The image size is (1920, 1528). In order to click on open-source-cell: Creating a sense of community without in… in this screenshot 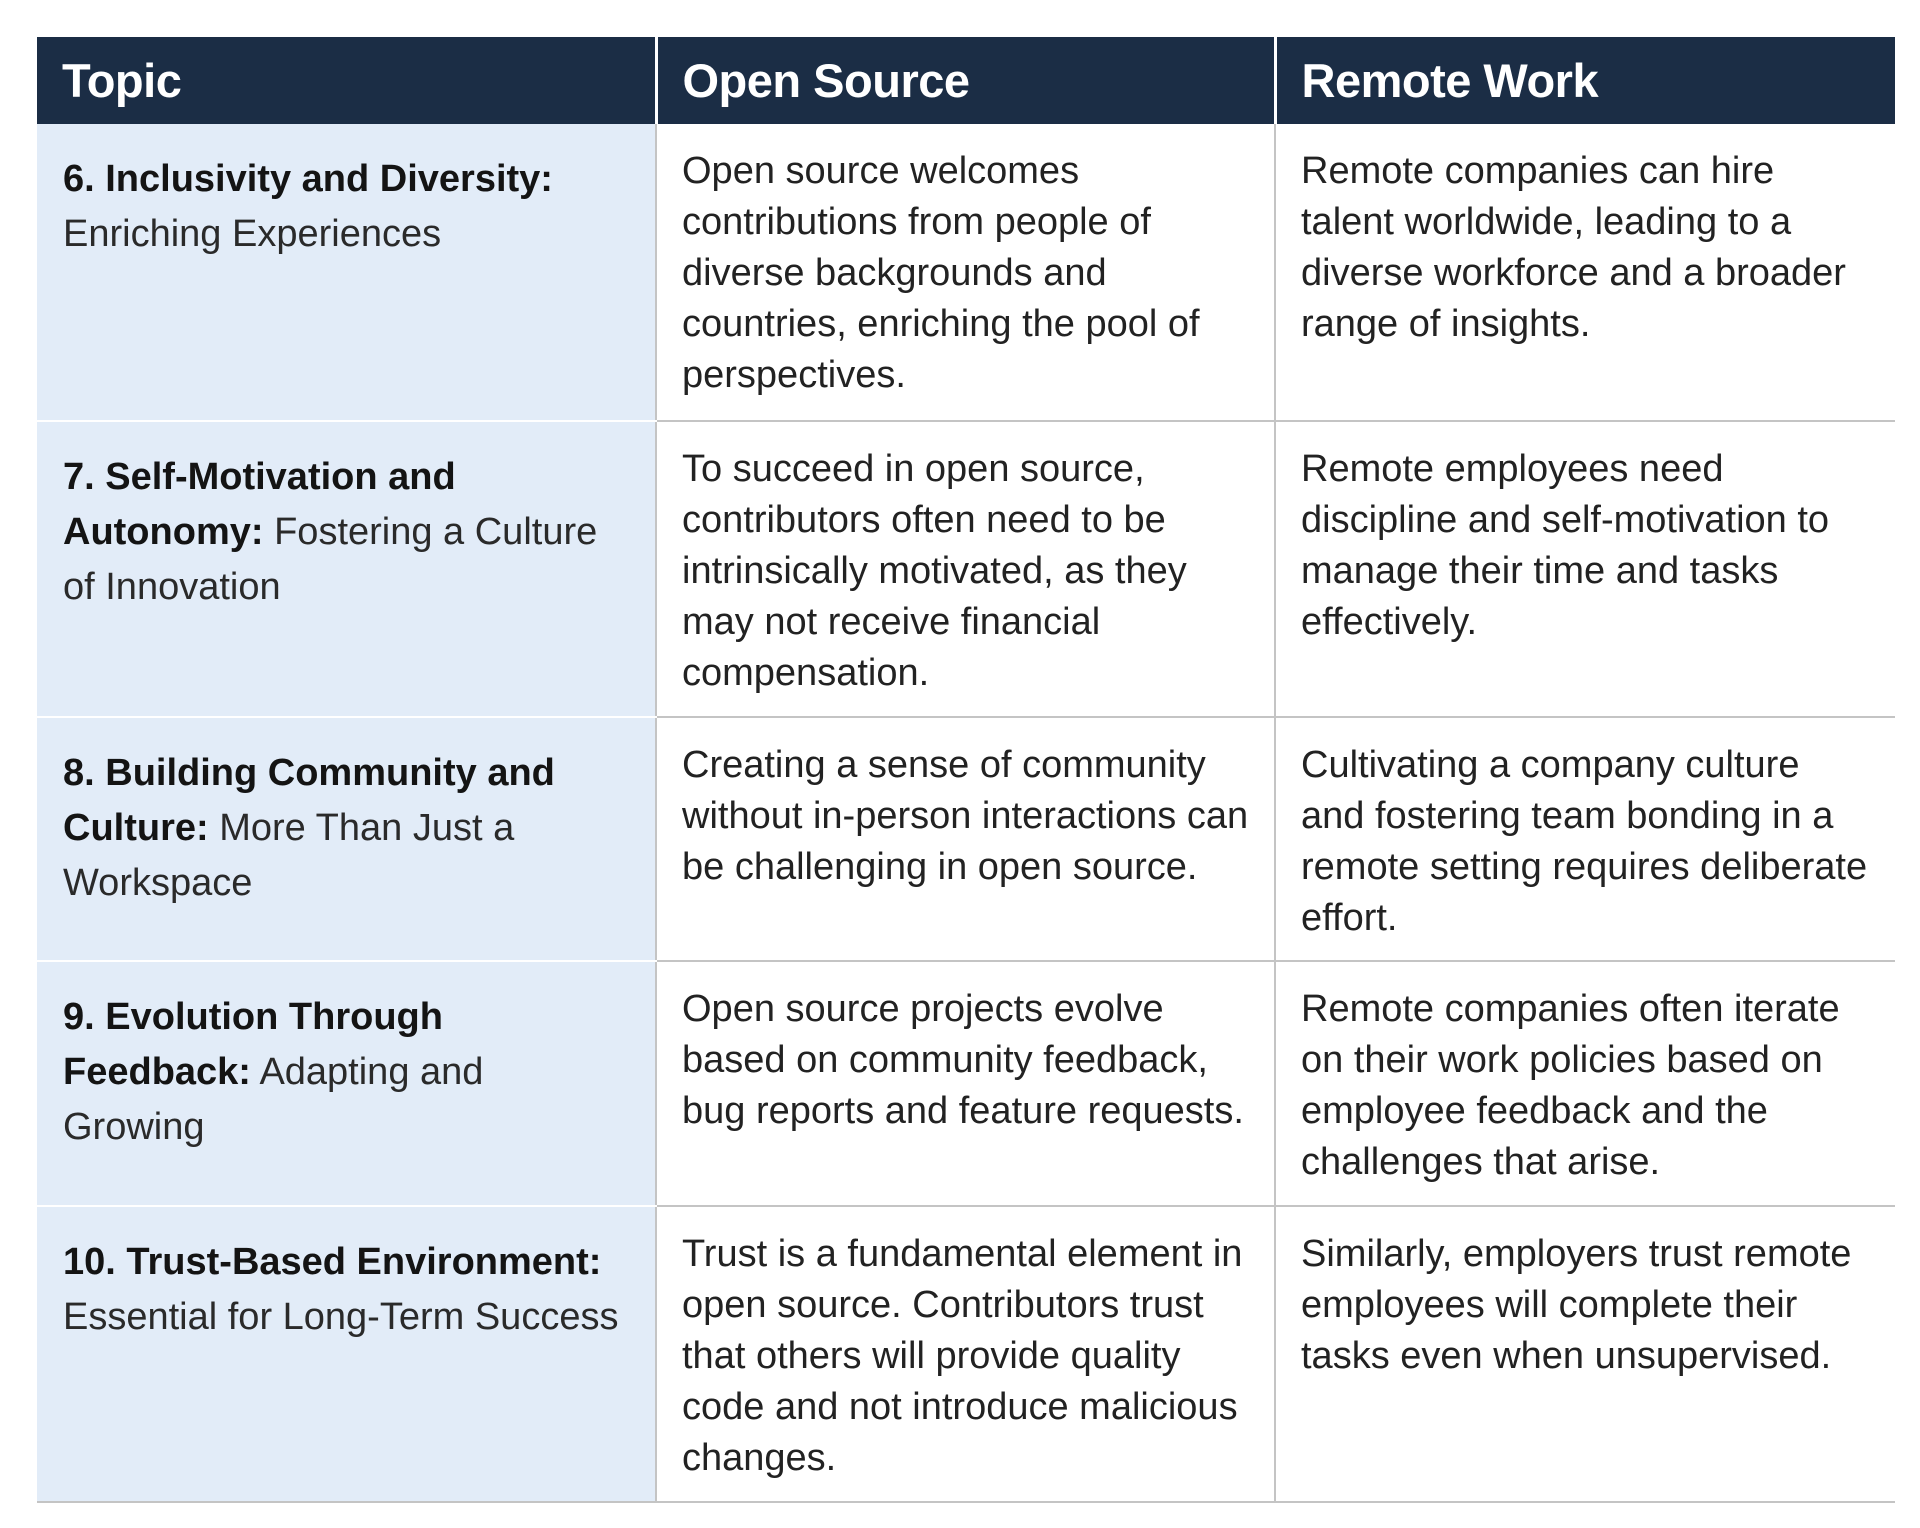, I will do `click(965, 839)`.